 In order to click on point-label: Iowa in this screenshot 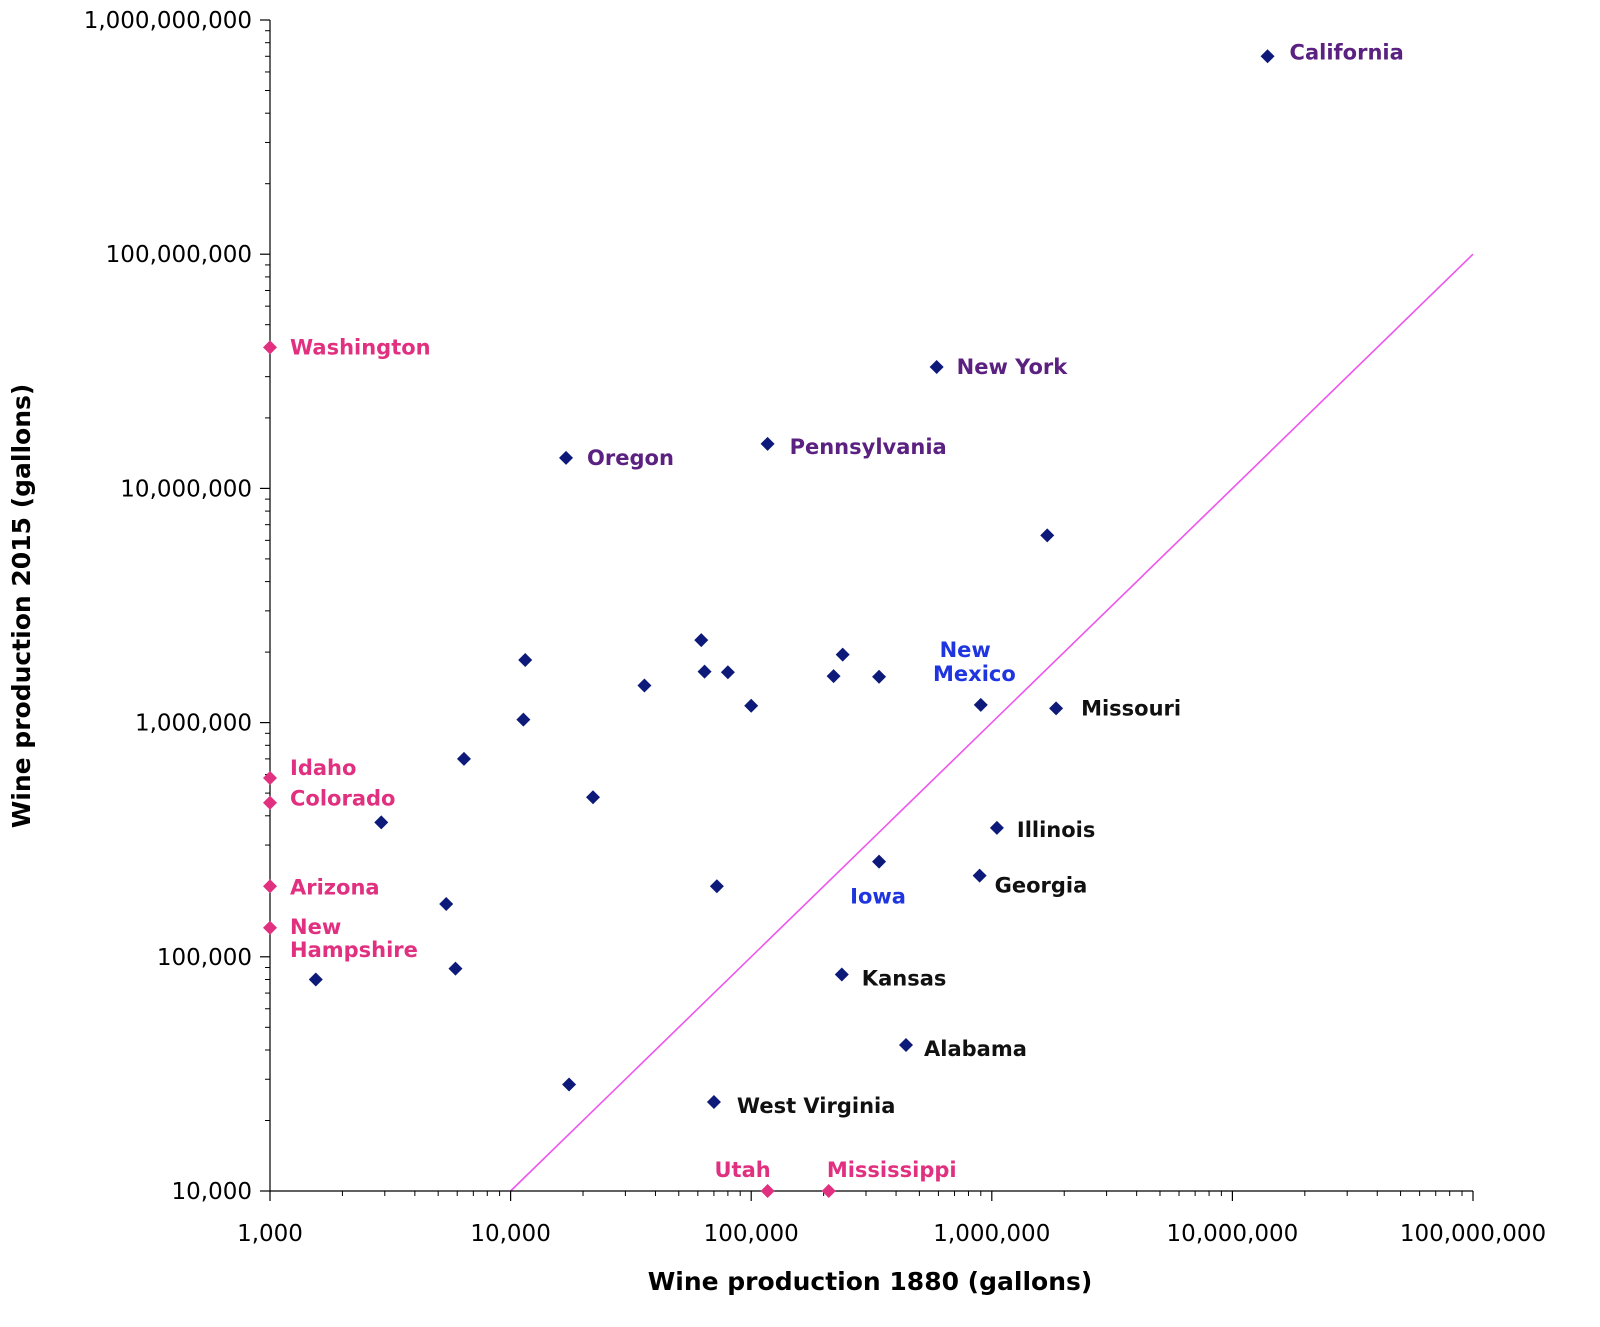, I will do `click(878, 897)`.